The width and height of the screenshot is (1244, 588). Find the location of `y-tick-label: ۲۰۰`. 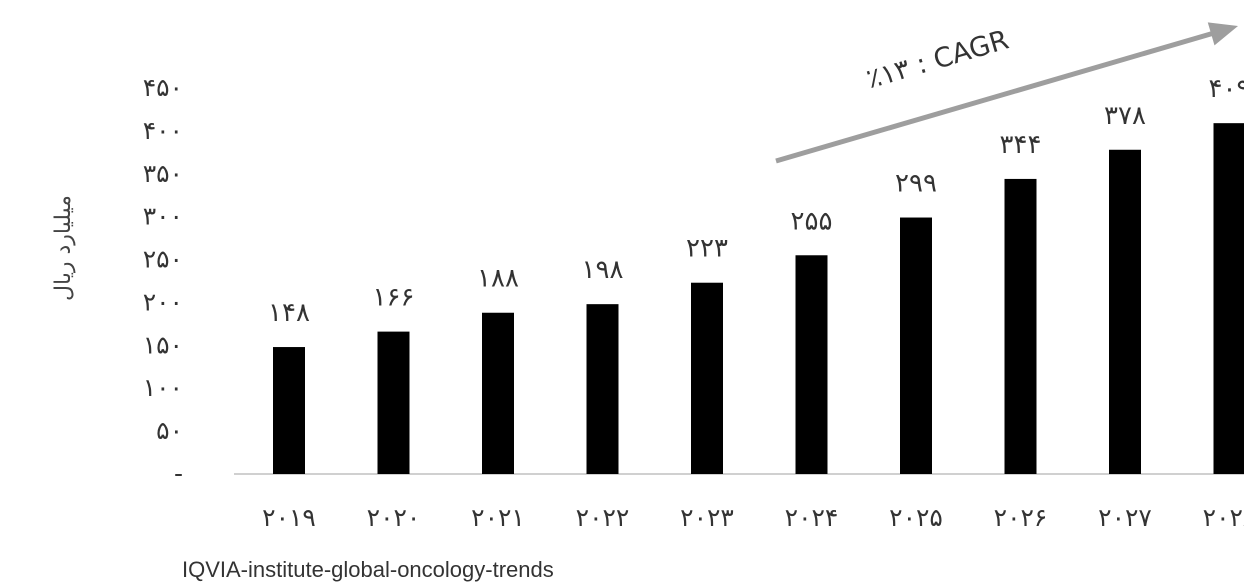

y-tick-label: ۲۰۰ is located at coordinates (163, 301).